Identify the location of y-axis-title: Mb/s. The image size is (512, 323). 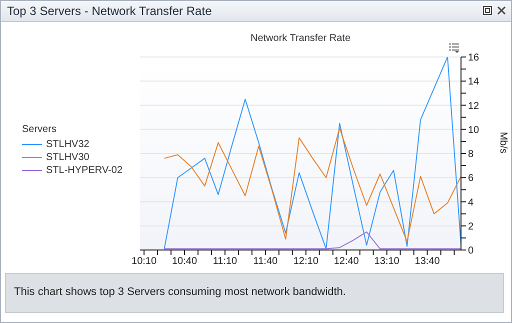
(502, 143).